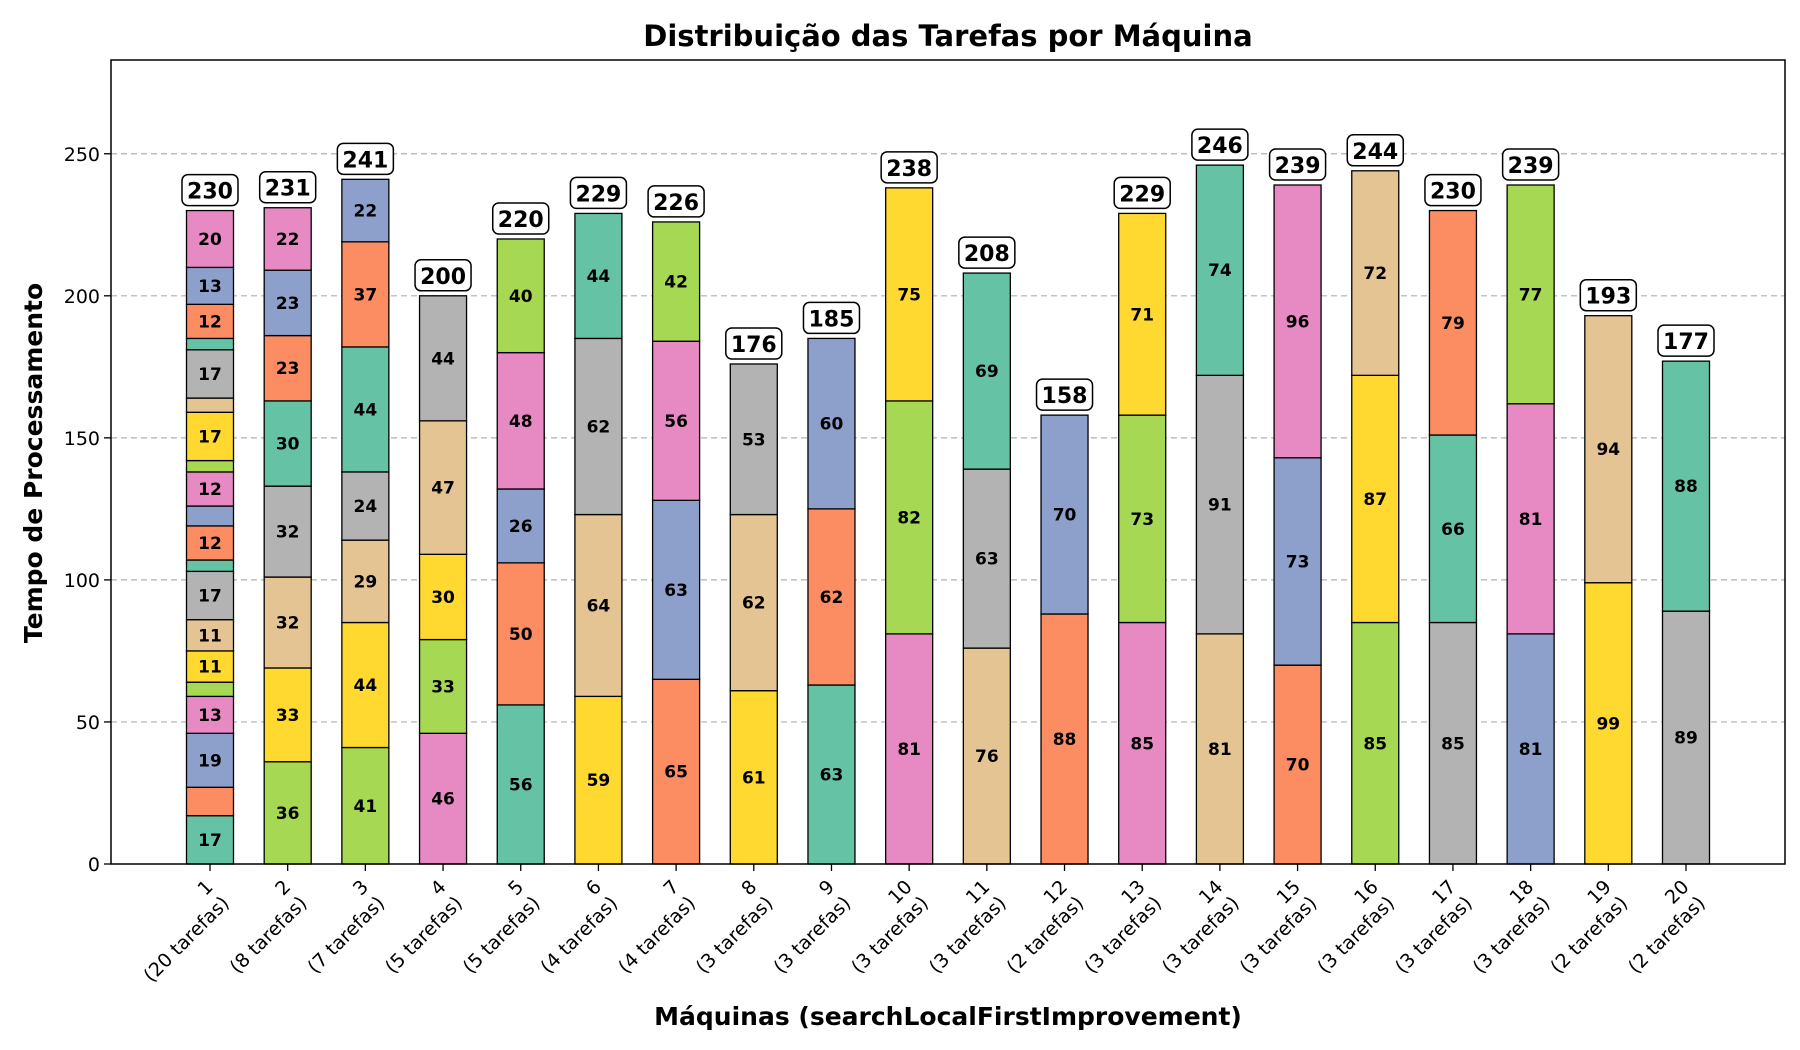 The height and width of the screenshot is (1050, 1800). Describe the element at coordinates (1608, 450) in the screenshot. I see `segment-value-label: 94` at that location.